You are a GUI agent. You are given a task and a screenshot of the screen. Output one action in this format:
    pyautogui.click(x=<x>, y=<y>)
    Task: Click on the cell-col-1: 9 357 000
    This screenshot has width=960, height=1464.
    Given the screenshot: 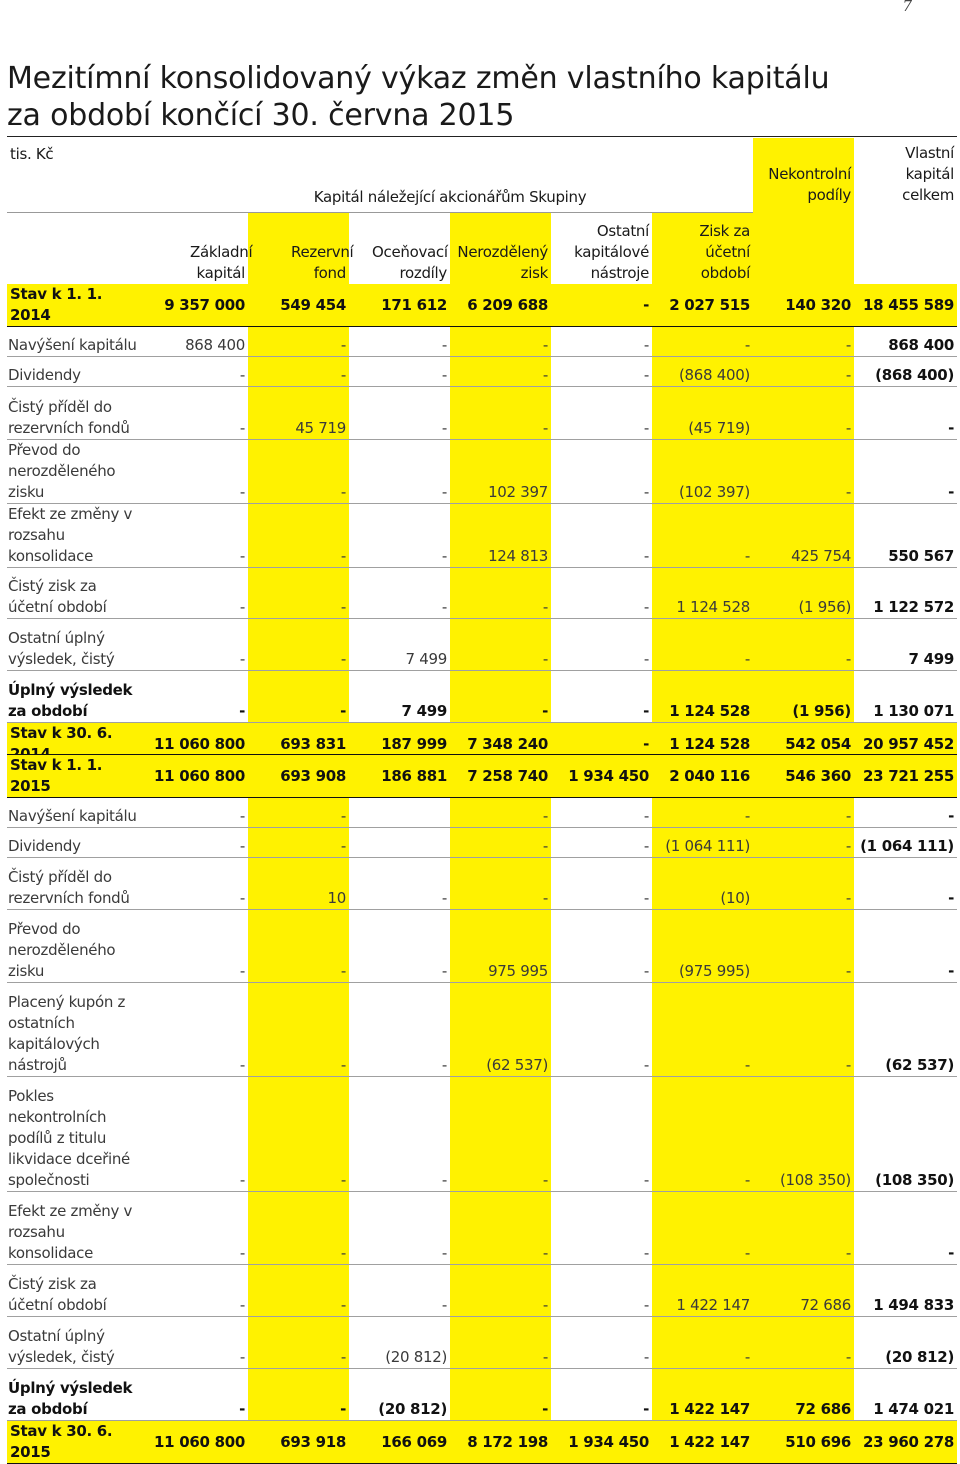 What is the action you would take?
    pyautogui.click(x=197, y=305)
    